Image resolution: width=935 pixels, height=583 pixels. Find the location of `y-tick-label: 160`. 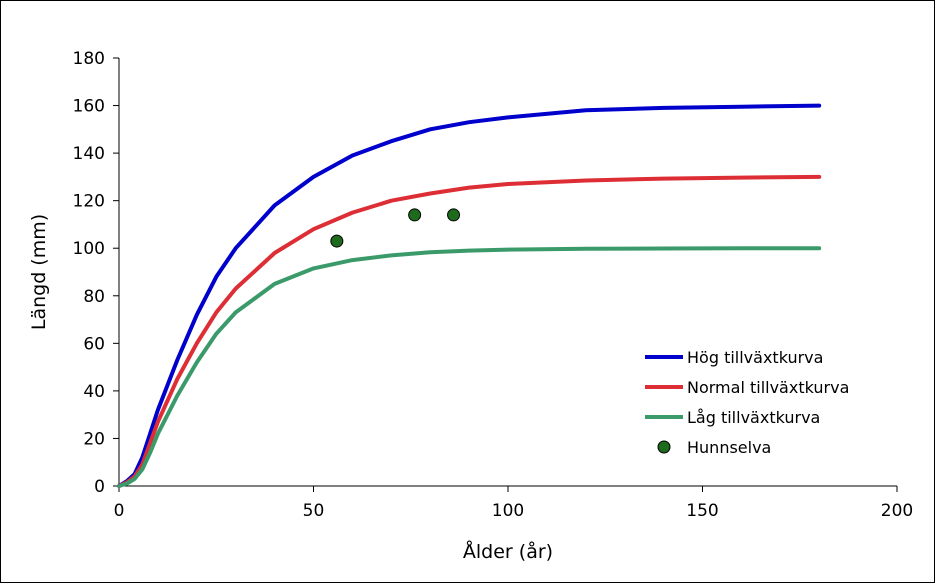

y-tick-label: 160 is located at coordinates (89, 107).